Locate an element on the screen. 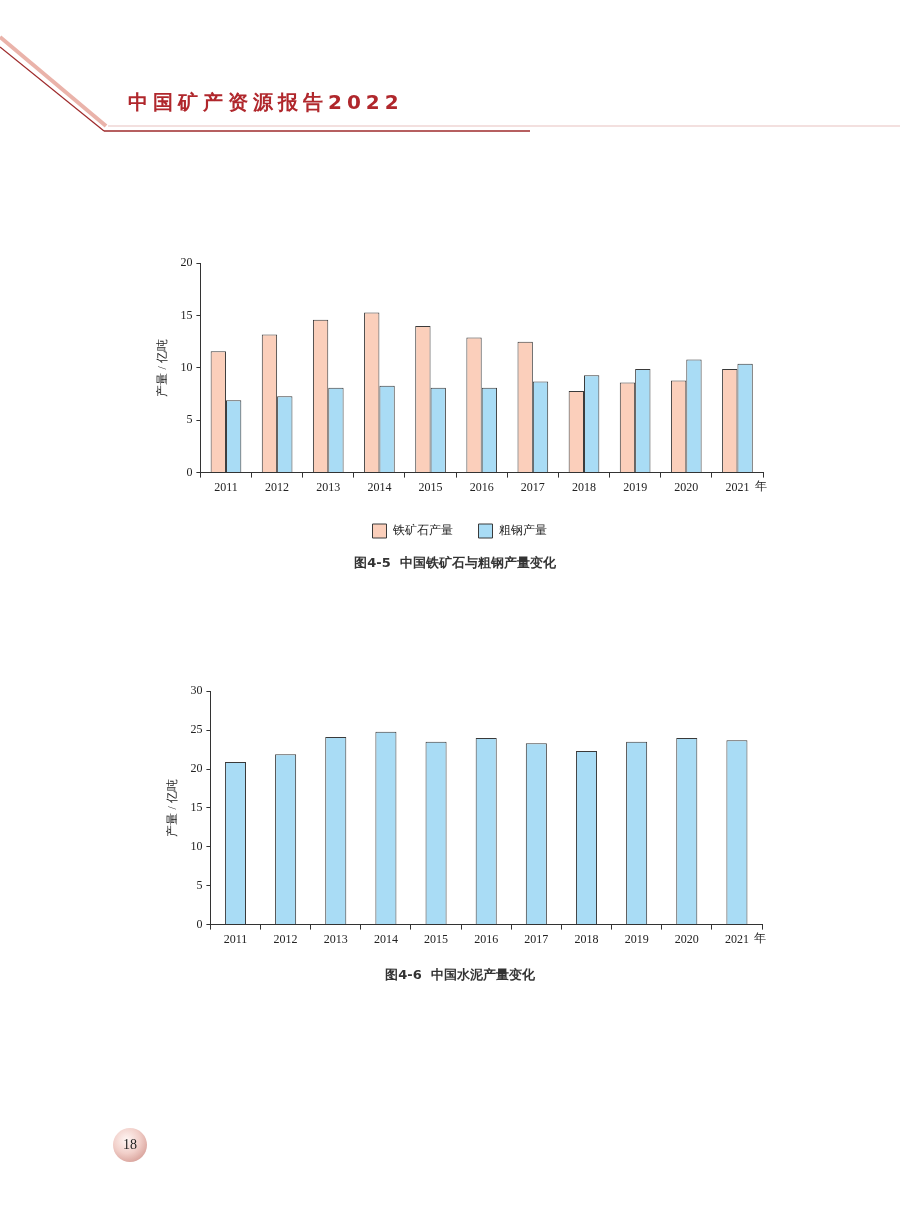  text: 图4-5 中国铁矿石与粗钢产量变化 is located at coordinates (455, 563).